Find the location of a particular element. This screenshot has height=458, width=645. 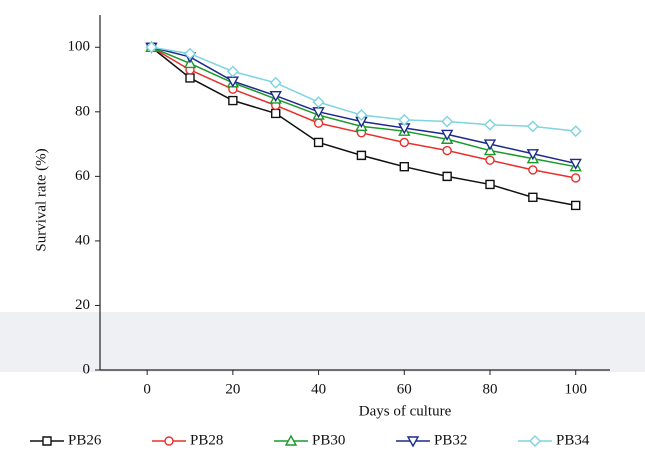

y-tick-label: 0 is located at coordinates (87, 369).